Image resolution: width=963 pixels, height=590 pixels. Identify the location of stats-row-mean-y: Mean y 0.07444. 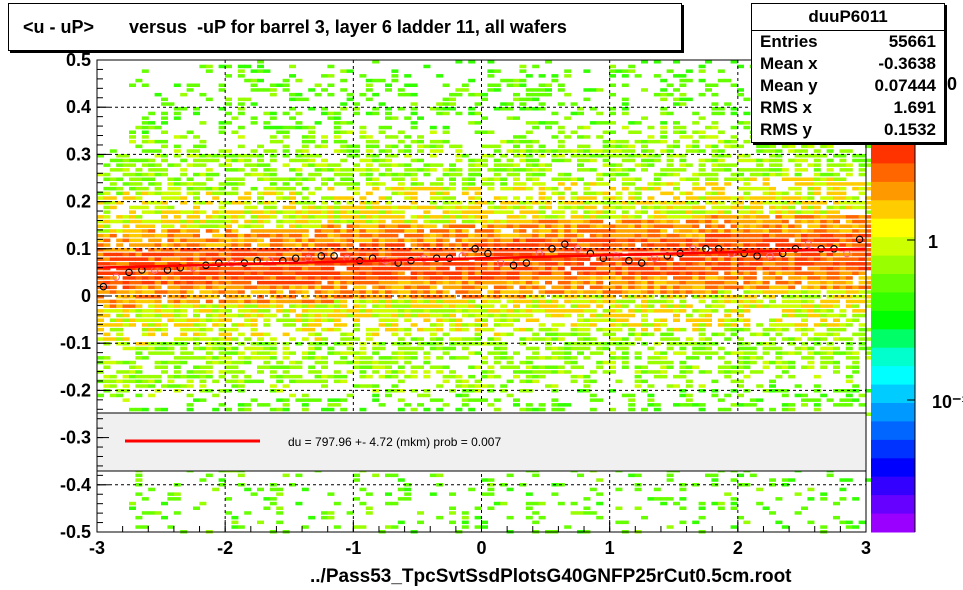
(848, 86).